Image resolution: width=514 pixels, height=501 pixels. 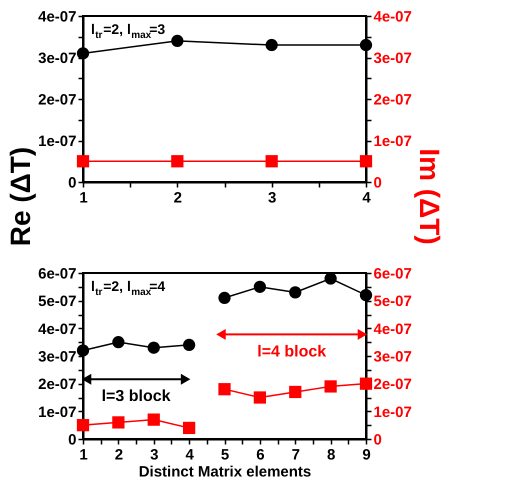 I want to click on annotation: l=3 block, so click(x=136, y=397).